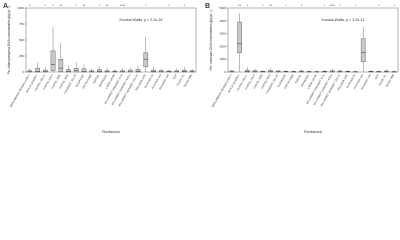 This screenshot has height=240, width=400. I want to click on y-tick-label: 3000, so click(222, 34).